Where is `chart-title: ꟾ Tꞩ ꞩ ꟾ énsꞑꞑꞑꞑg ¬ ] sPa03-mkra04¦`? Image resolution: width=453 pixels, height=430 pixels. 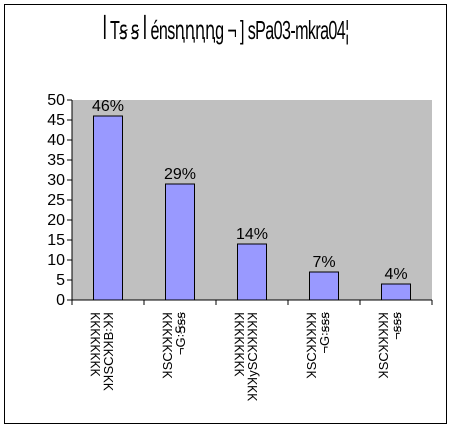
chart-title: ꟾ Tꞩ ꞩ ꟾ énsꞑꞑꞑꞑg ¬ ] sPa03-mkra04¦ is located at coordinates (225, 30).